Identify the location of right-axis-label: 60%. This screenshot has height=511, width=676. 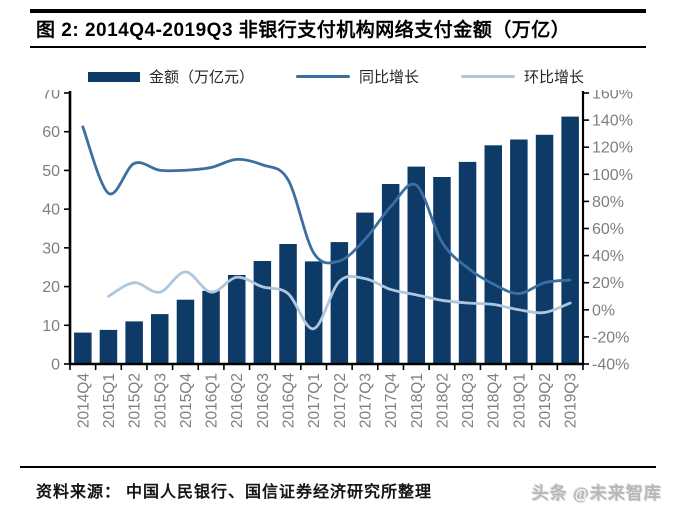
(608, 229).